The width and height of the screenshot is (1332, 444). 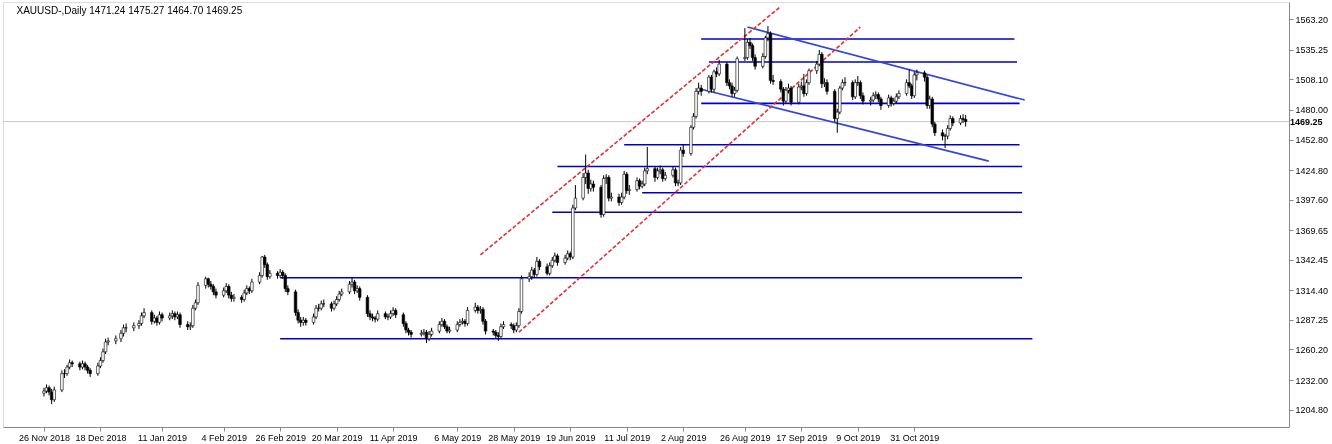 I want to click on x-tick-label: 17 Sep 2019, so click(x=802, y=437).